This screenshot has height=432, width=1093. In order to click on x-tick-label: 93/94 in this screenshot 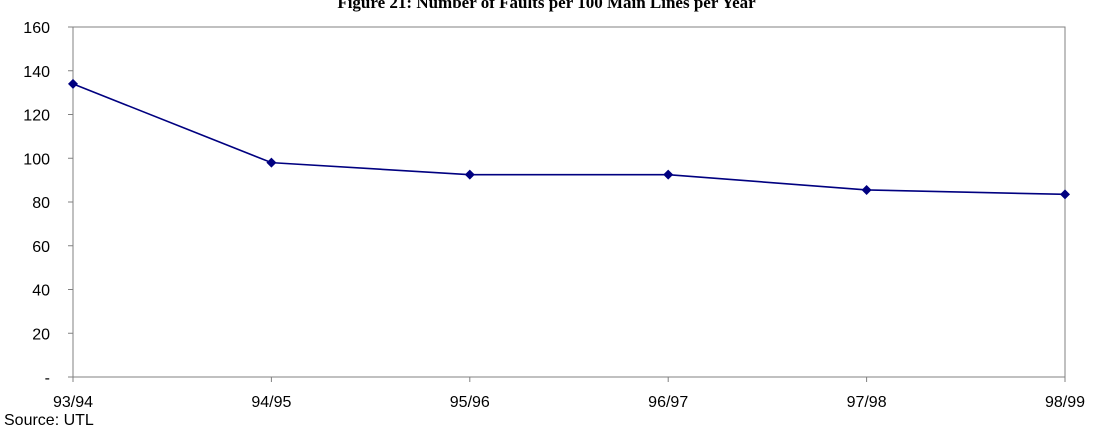, I will do `click(73, 402)`.